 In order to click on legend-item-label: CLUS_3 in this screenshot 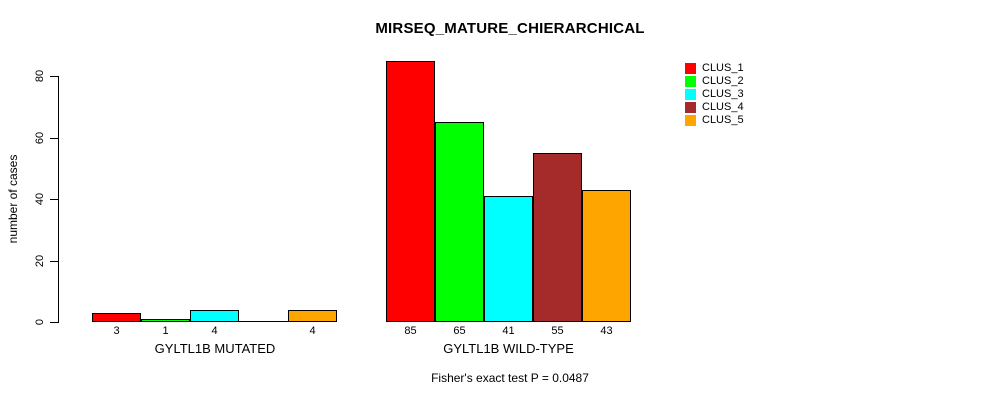, I will do `click(723, 94)`.